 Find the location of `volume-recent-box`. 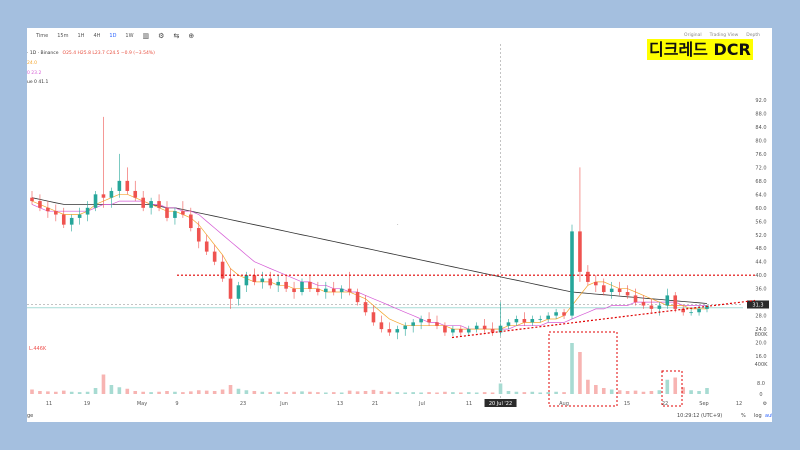

volume-recent-box is located at coordinates (672, 388).